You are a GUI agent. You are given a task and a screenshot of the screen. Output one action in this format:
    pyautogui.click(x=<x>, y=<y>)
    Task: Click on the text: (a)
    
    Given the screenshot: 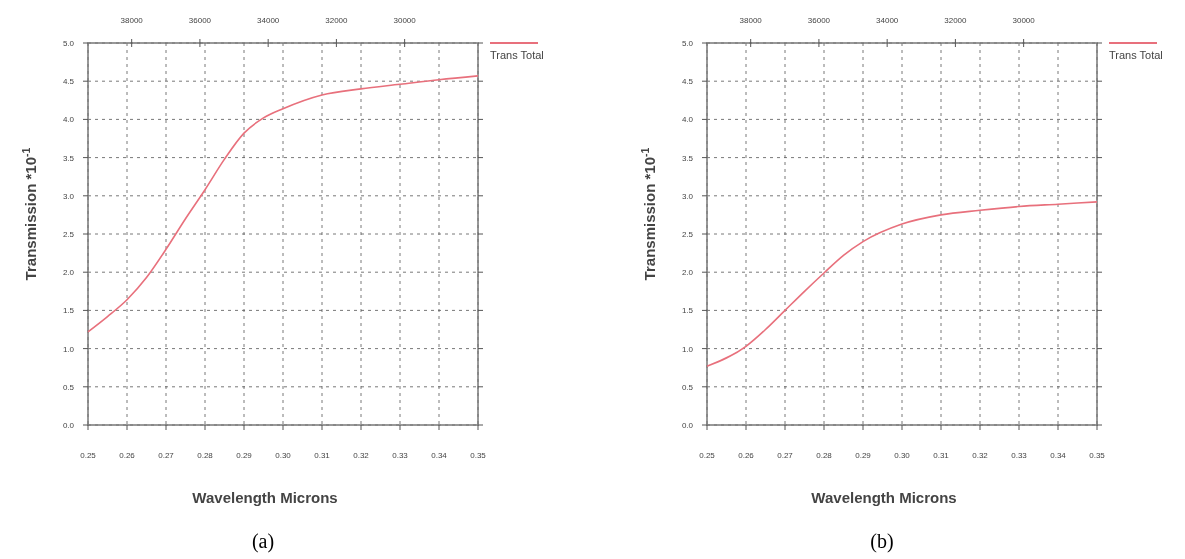 What is the action you would take?
    pyautogui.click(x=263, y=541)
    